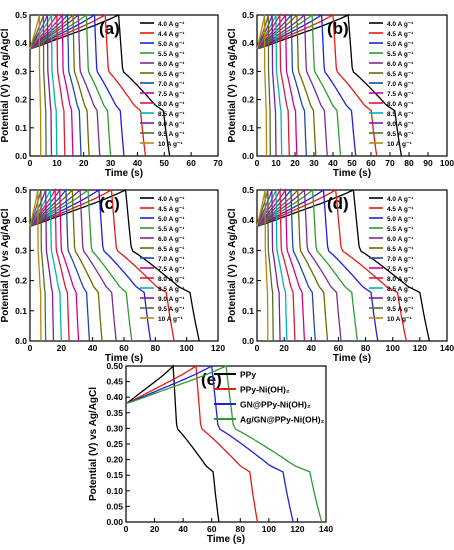 The width and height of the screenshot is (454, 550). Describe the element at coordinates (114, 475) in the screenshot. I see `y-tick-label: 0.15` at that location.